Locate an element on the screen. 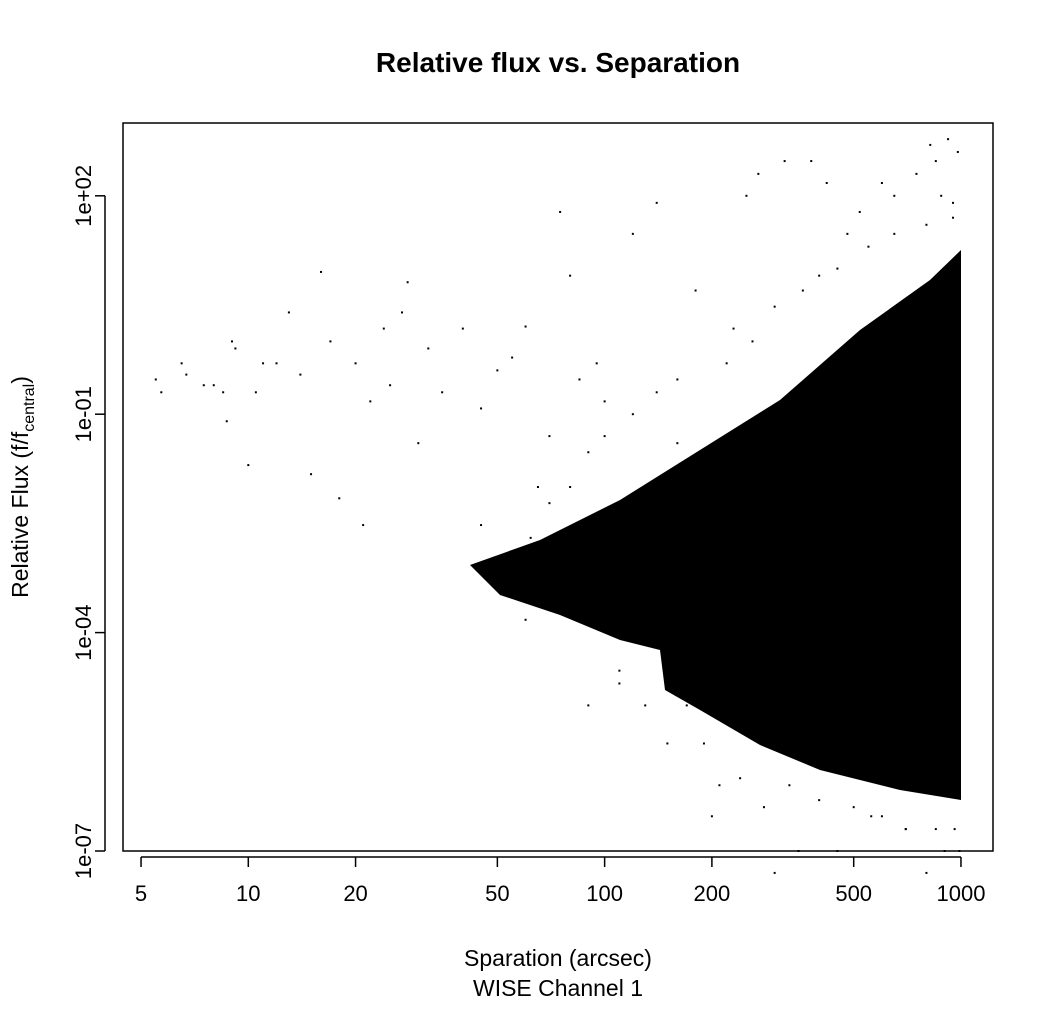 Image resolution: width=1057 pixels, height=1010 pixels. y-tick-label: 1e+02 is located at coordinates (83, 196).